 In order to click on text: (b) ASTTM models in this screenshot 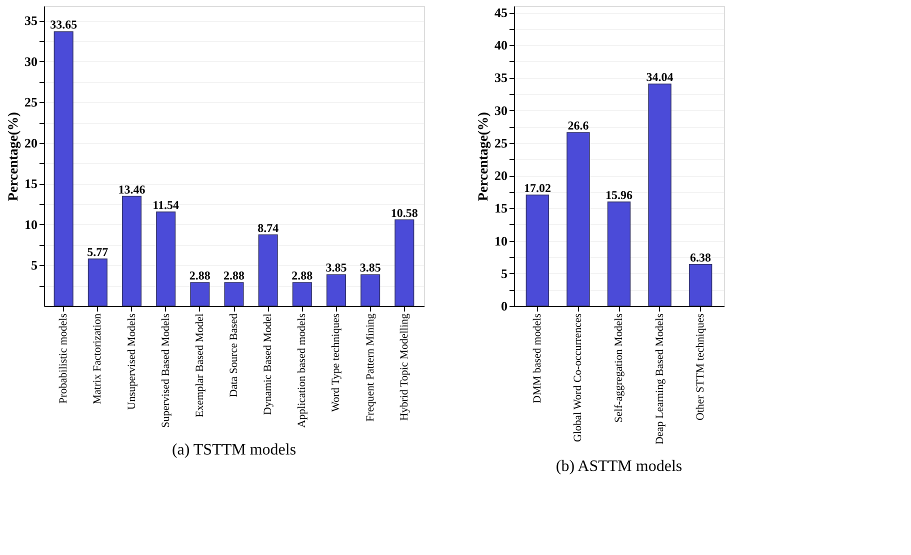, I will do `click(619, 467)`.